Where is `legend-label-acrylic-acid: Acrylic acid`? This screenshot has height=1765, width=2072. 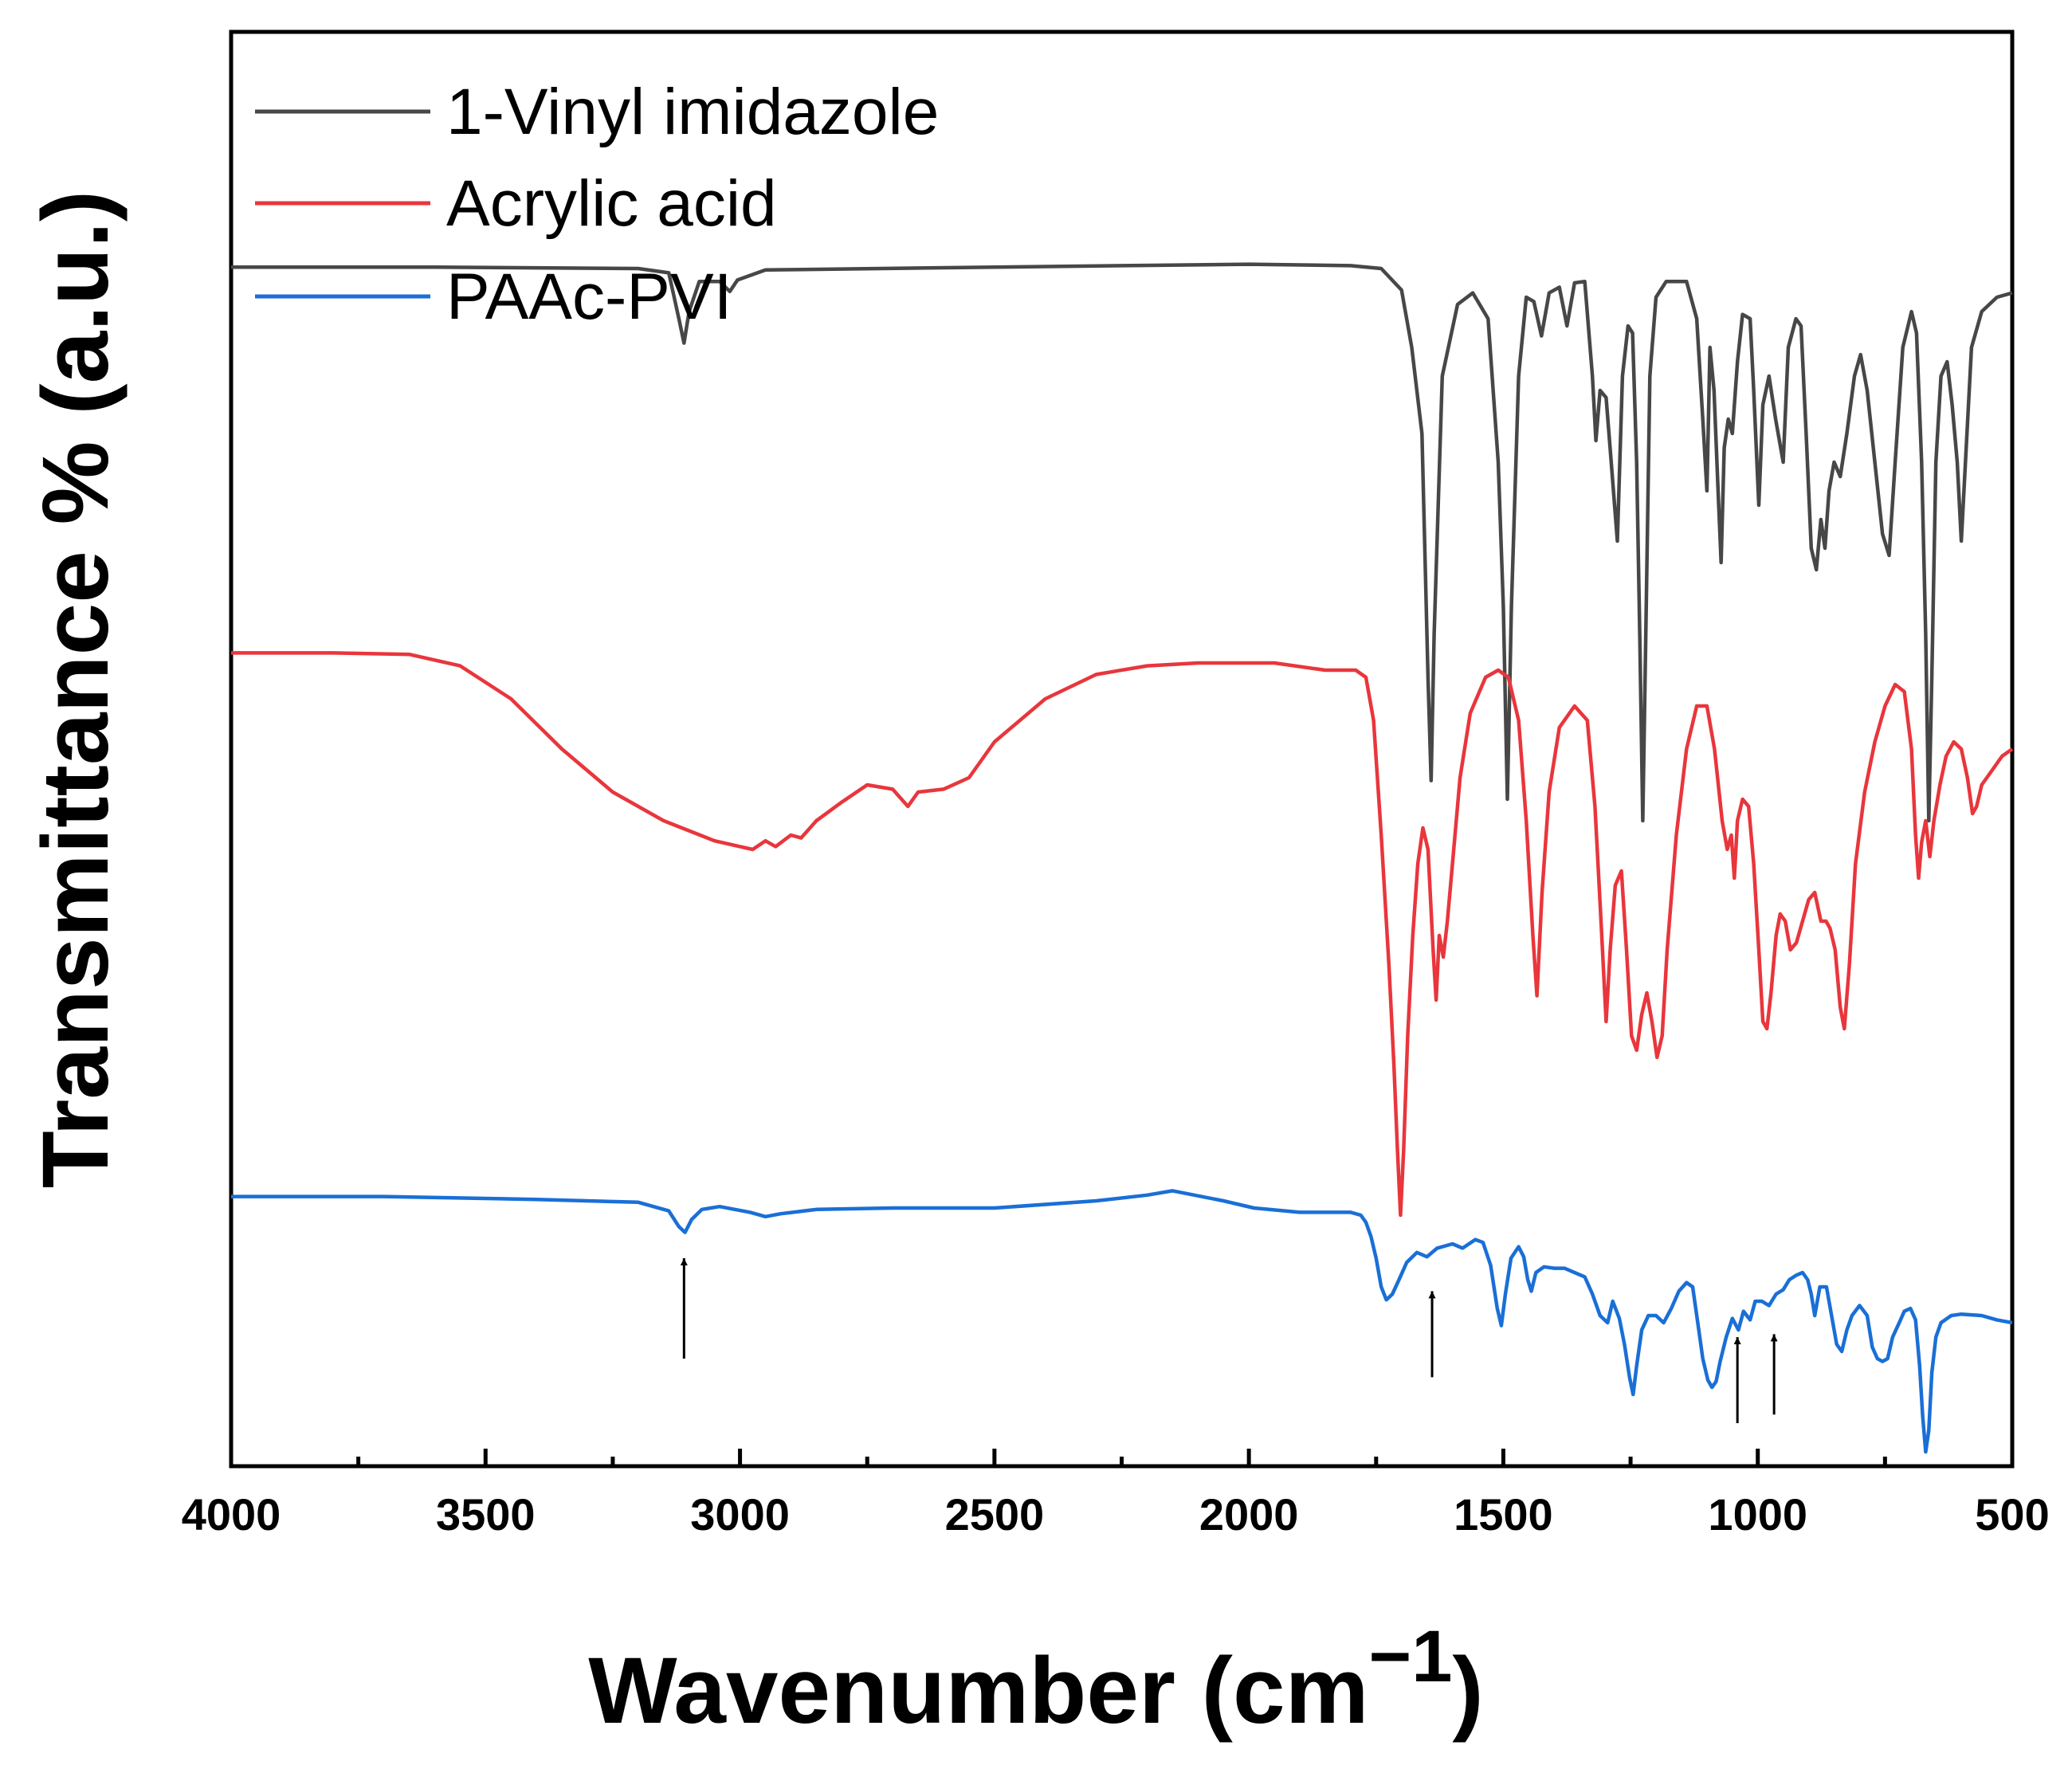 legend-label-acrylic-acid: Acrylic acid is located at coordinates (611, 204).